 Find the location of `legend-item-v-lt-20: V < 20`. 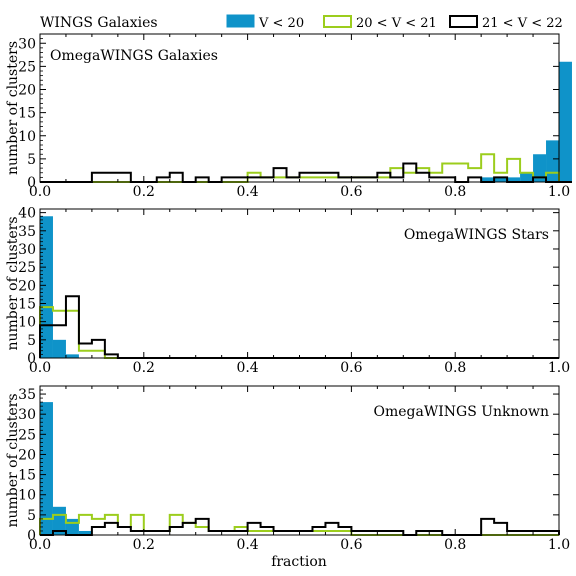

legend-item-v-lt-20: V < 20 is located at coordinates (265, 22).